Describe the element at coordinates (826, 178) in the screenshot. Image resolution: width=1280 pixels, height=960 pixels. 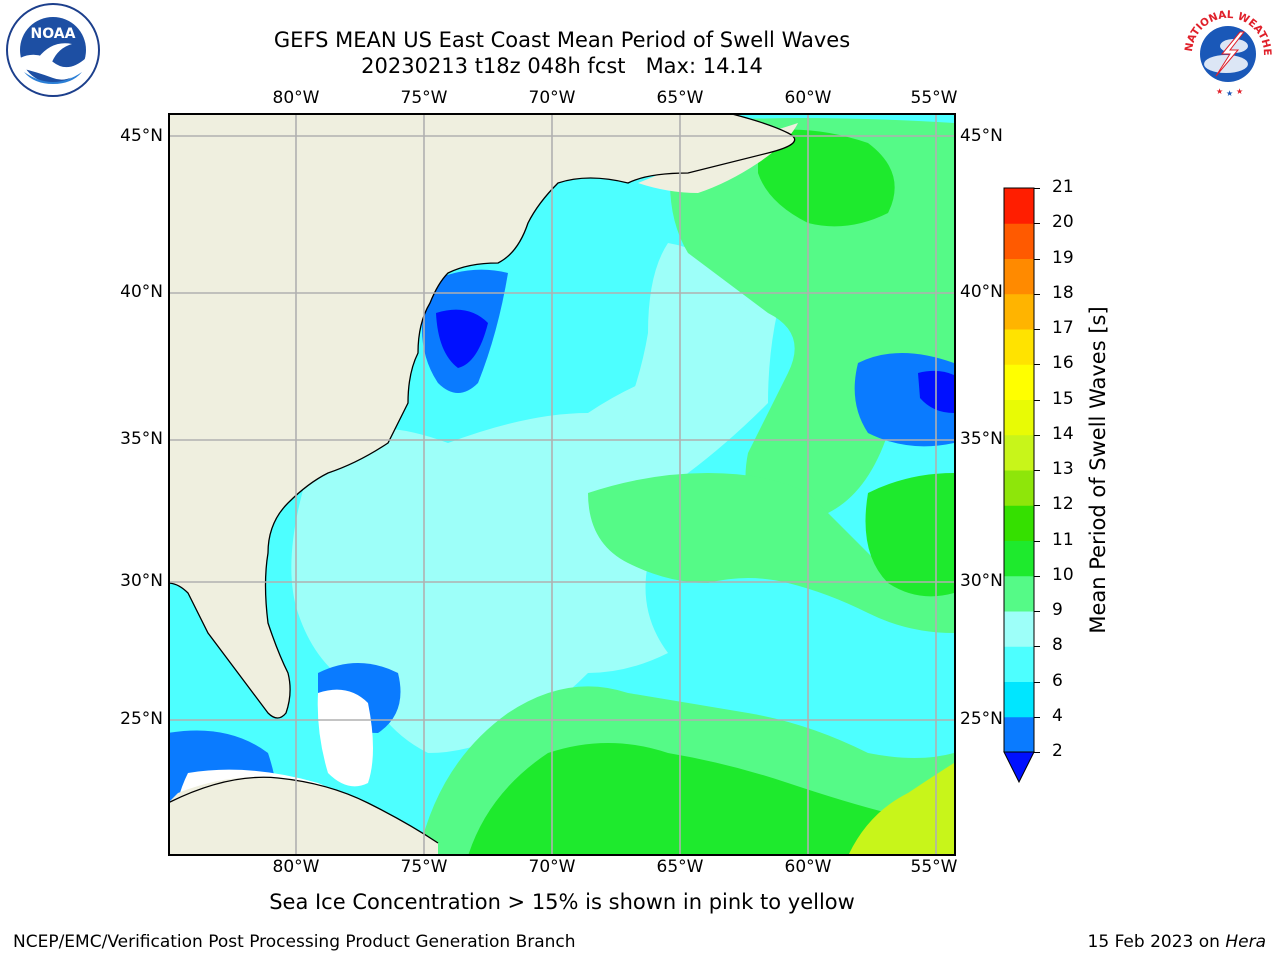
I see `swell-band-10-11-north` at that location.